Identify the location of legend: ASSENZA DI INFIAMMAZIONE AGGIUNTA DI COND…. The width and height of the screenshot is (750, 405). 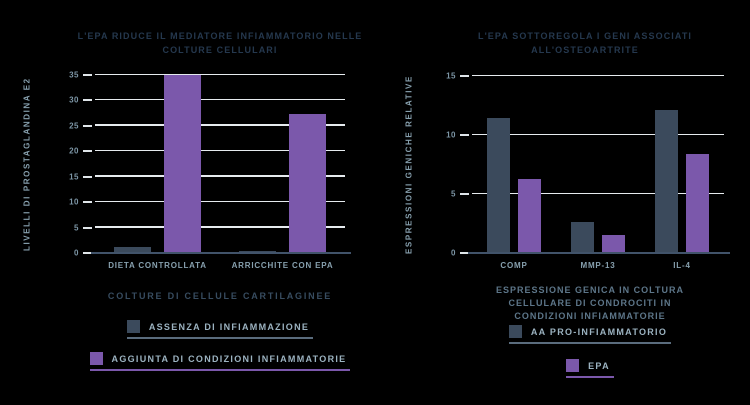
(220, 345).